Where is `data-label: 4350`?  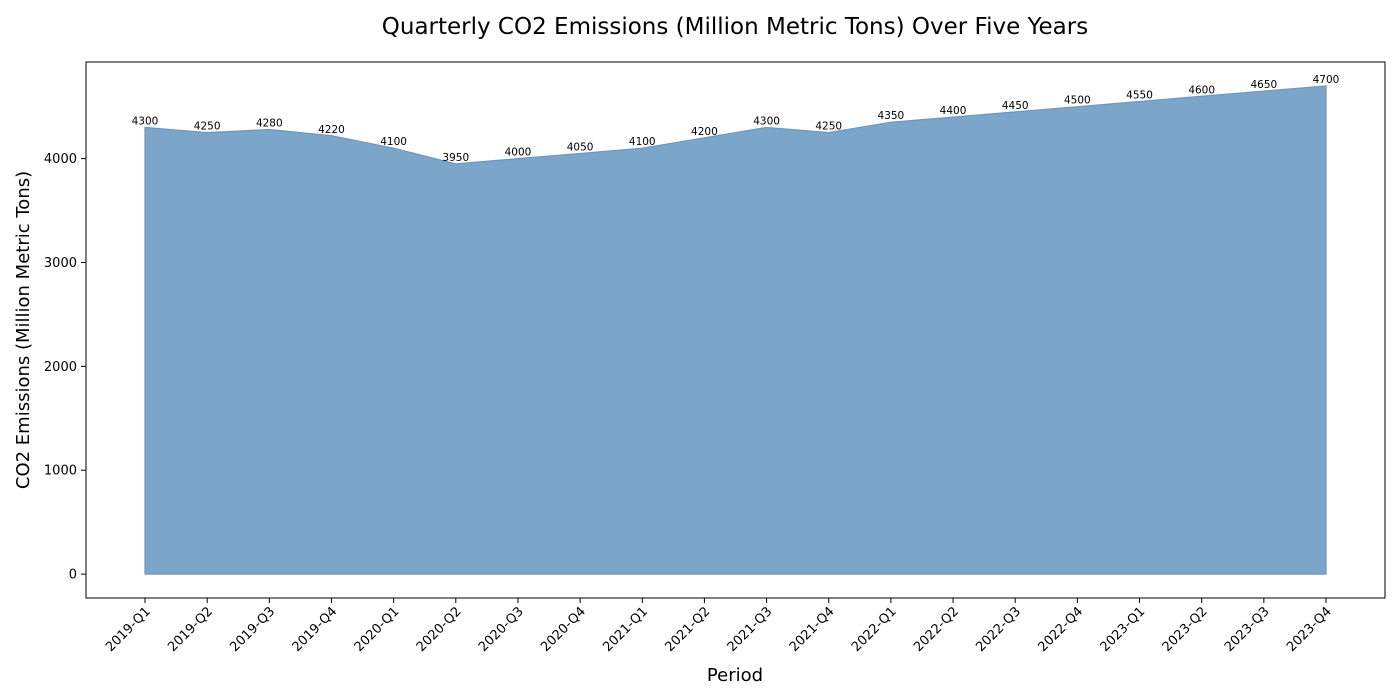 data-label: 4350 is located at coordinates (891, 116).